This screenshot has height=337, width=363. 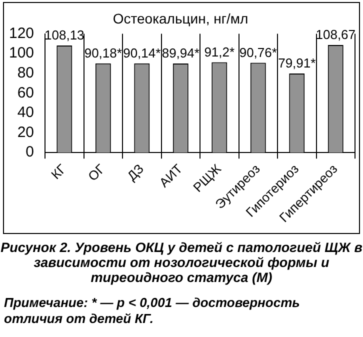 I want to click on data-label: 108,67, so click(x=336, y=34).